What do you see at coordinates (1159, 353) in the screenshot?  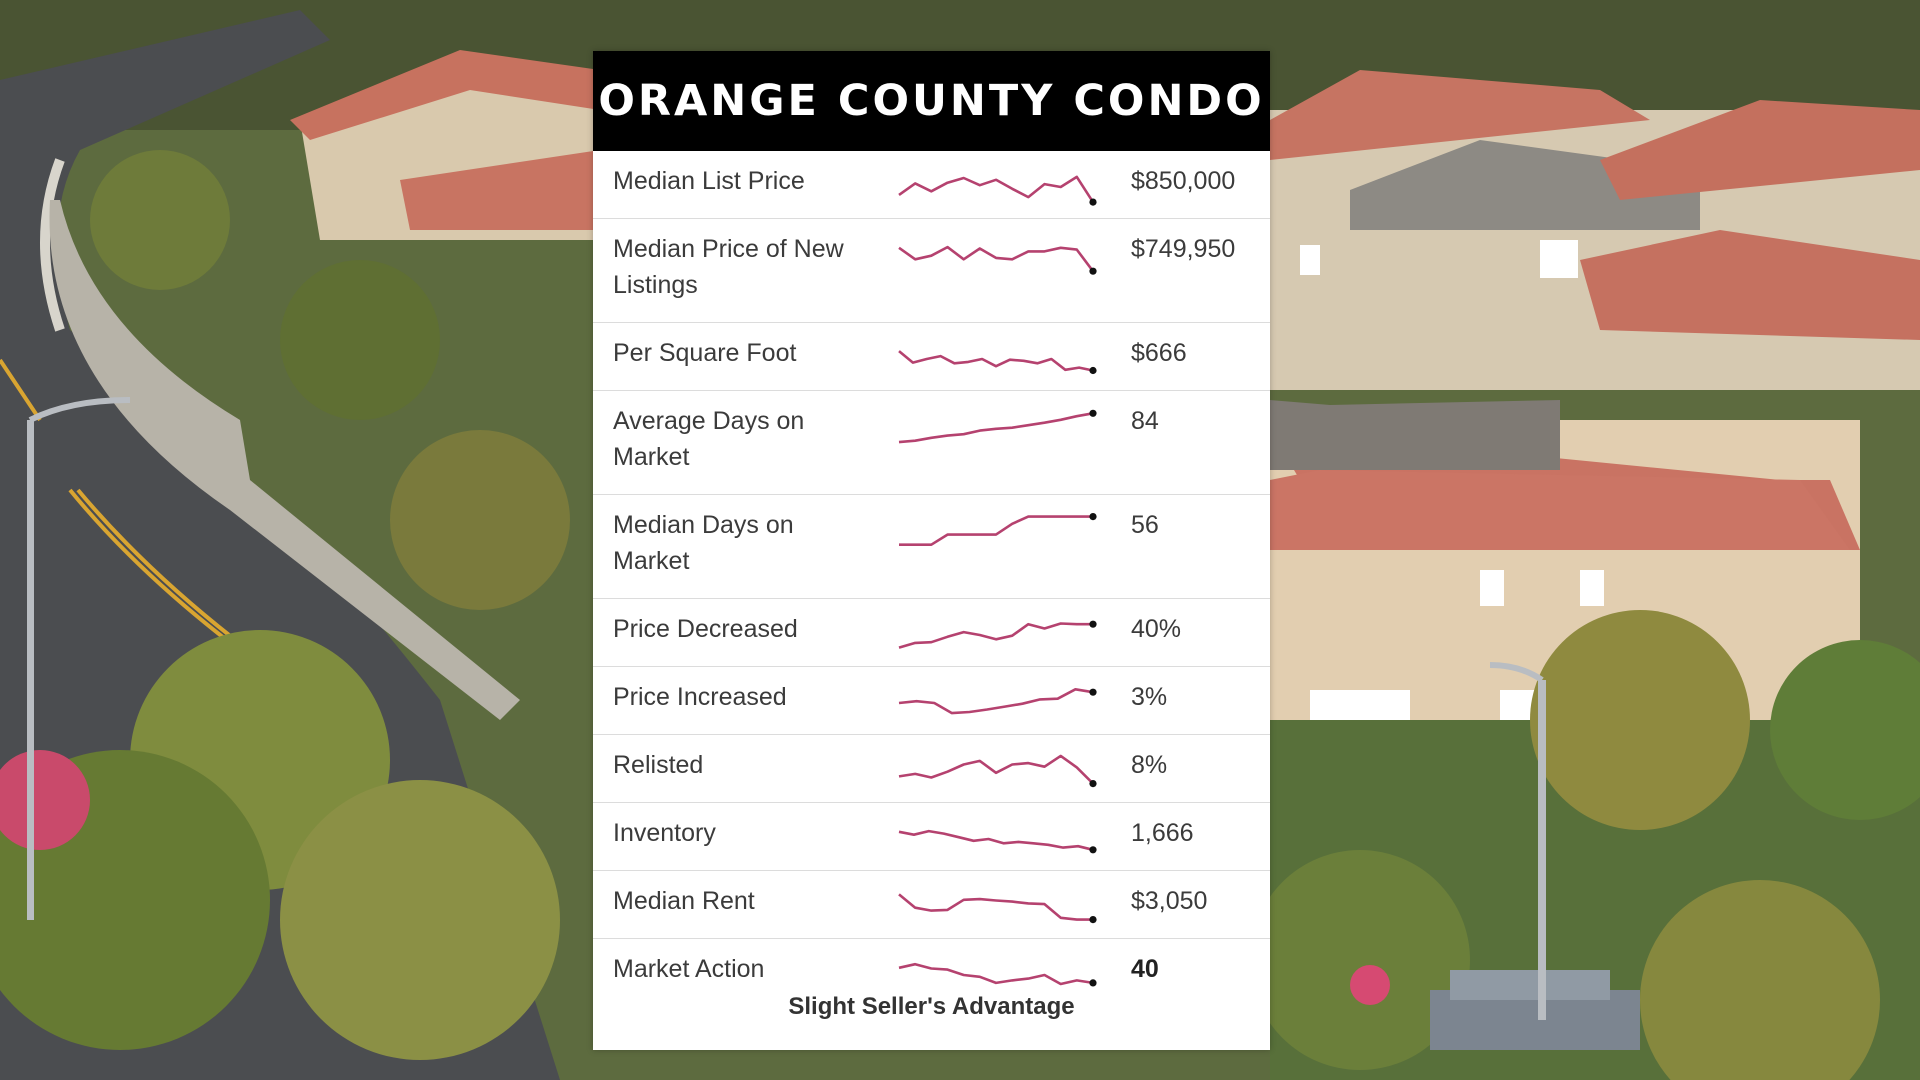 I see `stat-value: $666` at bounding box center [1159, 353].